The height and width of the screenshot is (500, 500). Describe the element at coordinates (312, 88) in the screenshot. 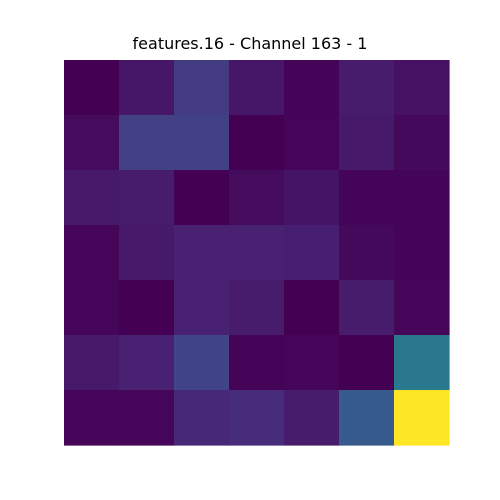

I see `heatmap-cell-r0-c4` at that location.